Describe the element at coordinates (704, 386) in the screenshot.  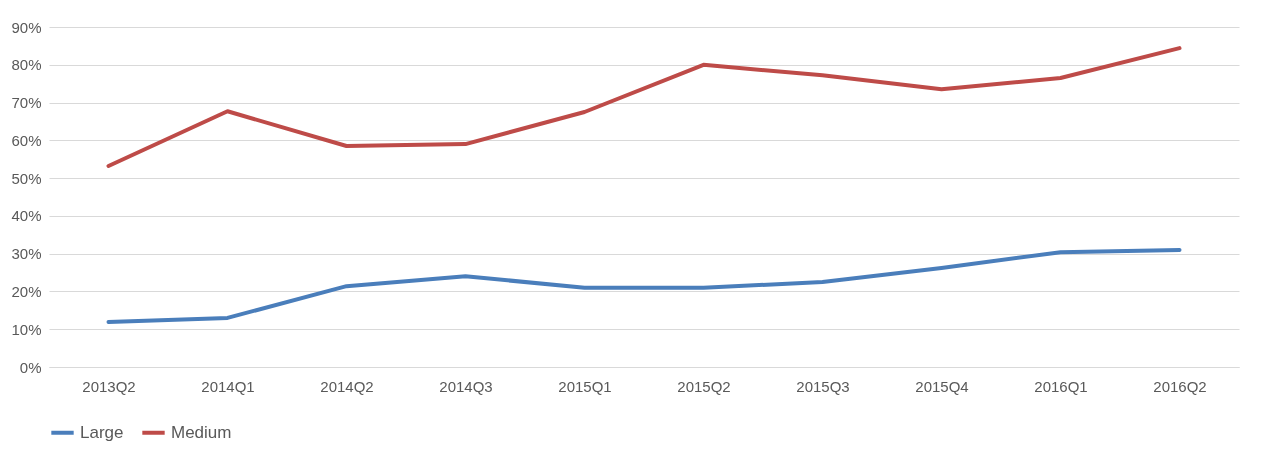
I see `x-tick-label: 2015Q2` at that location.